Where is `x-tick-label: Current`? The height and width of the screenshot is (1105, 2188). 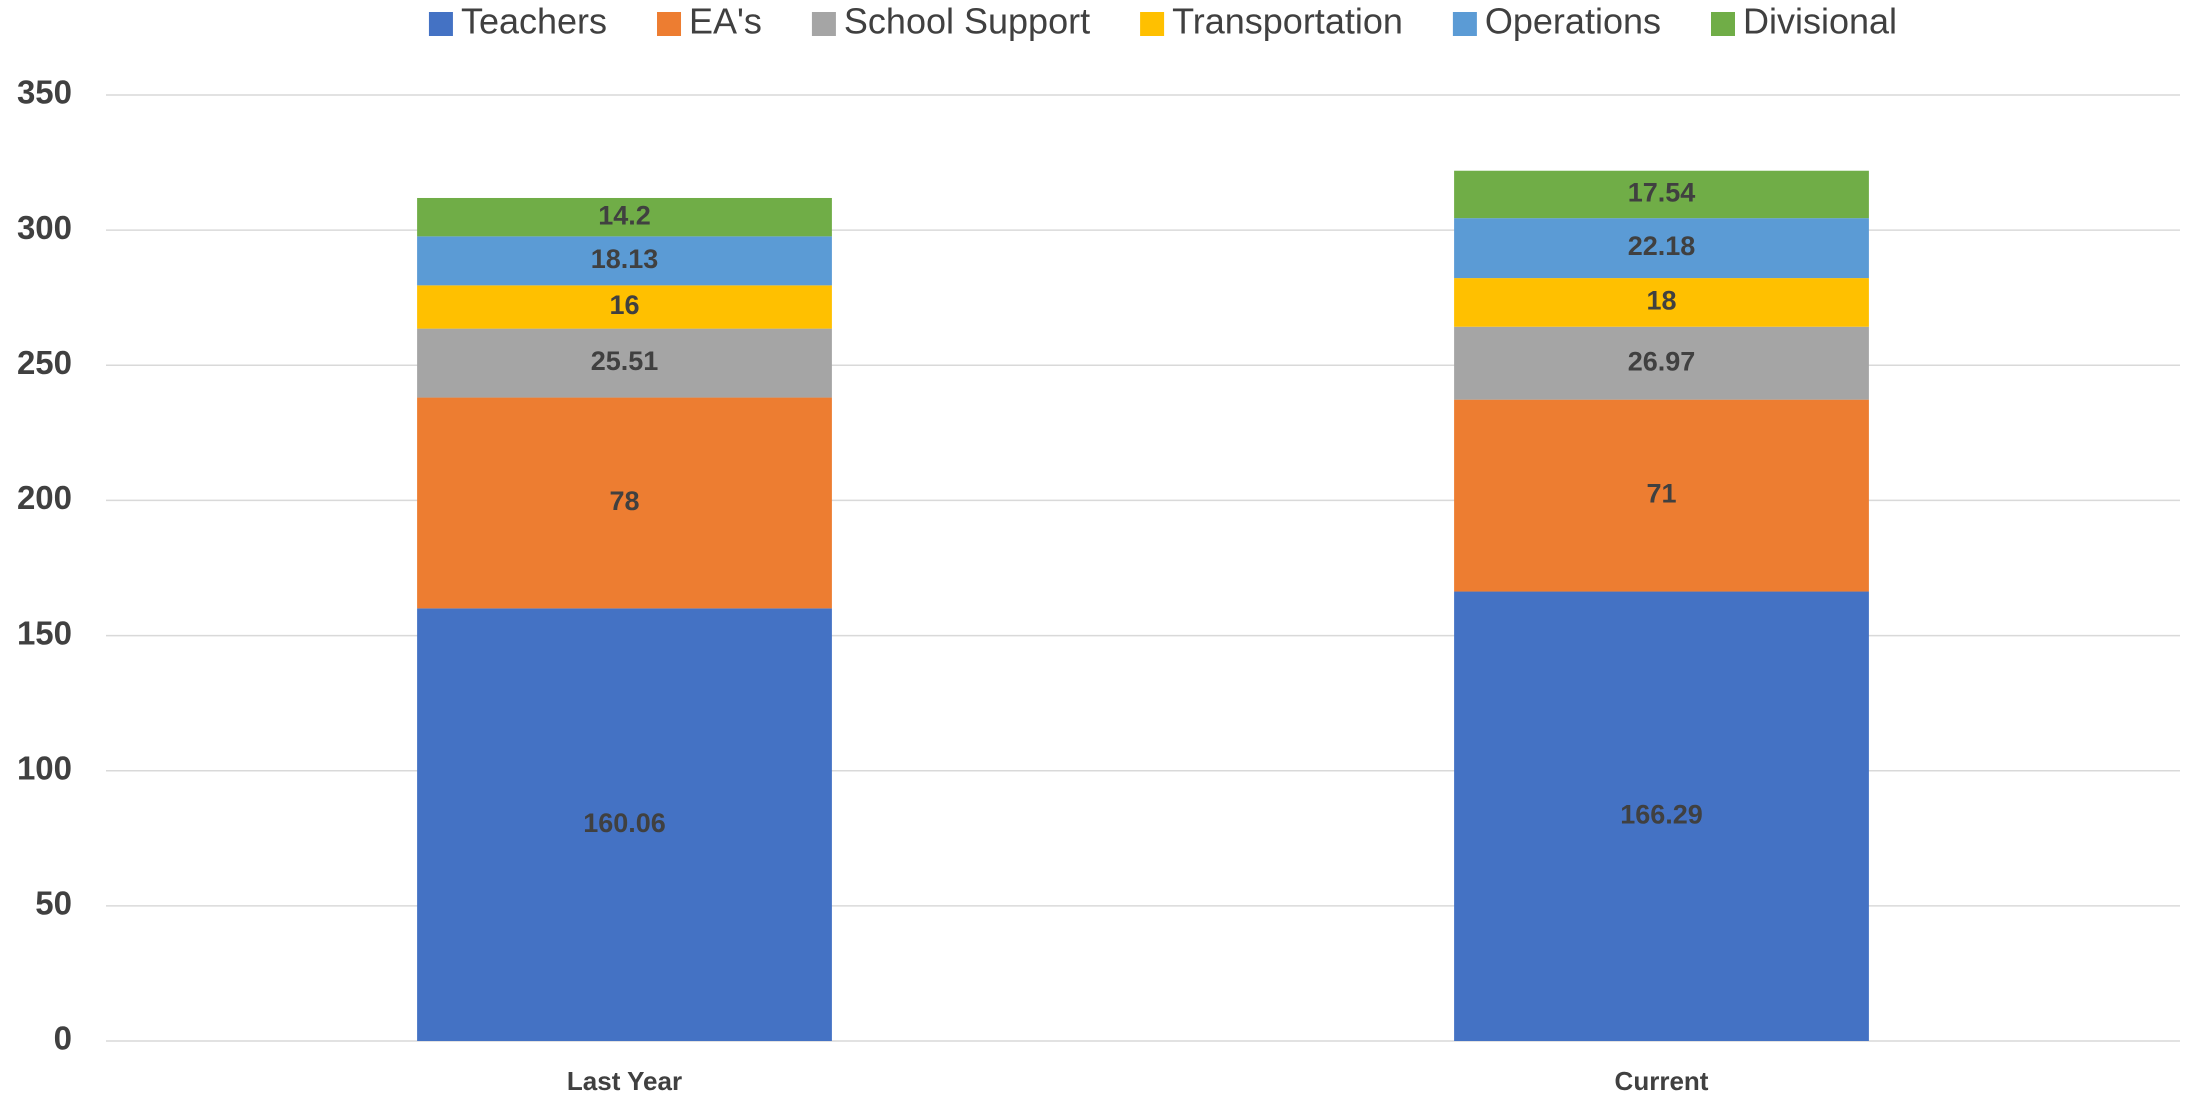 x-tick-label: Current is located at coordinates (1662, 1081).